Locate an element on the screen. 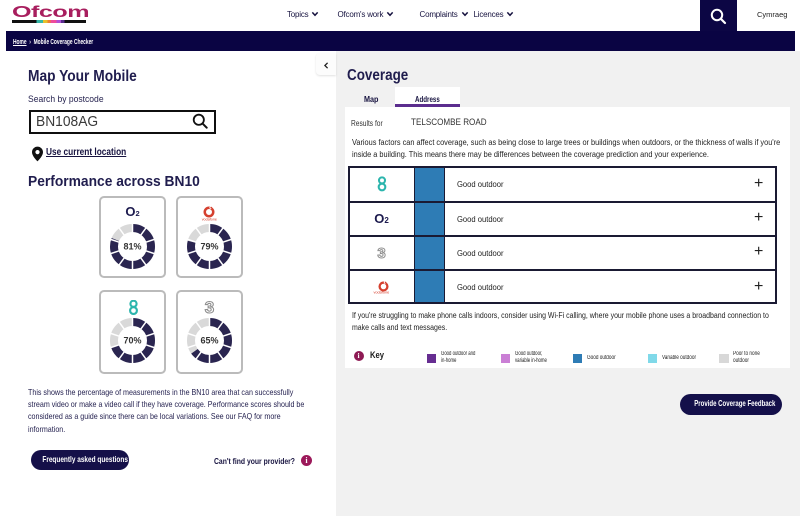 This screenshot has height=516, width=800. svg-text: 70% is located at coordinates (132, 341).